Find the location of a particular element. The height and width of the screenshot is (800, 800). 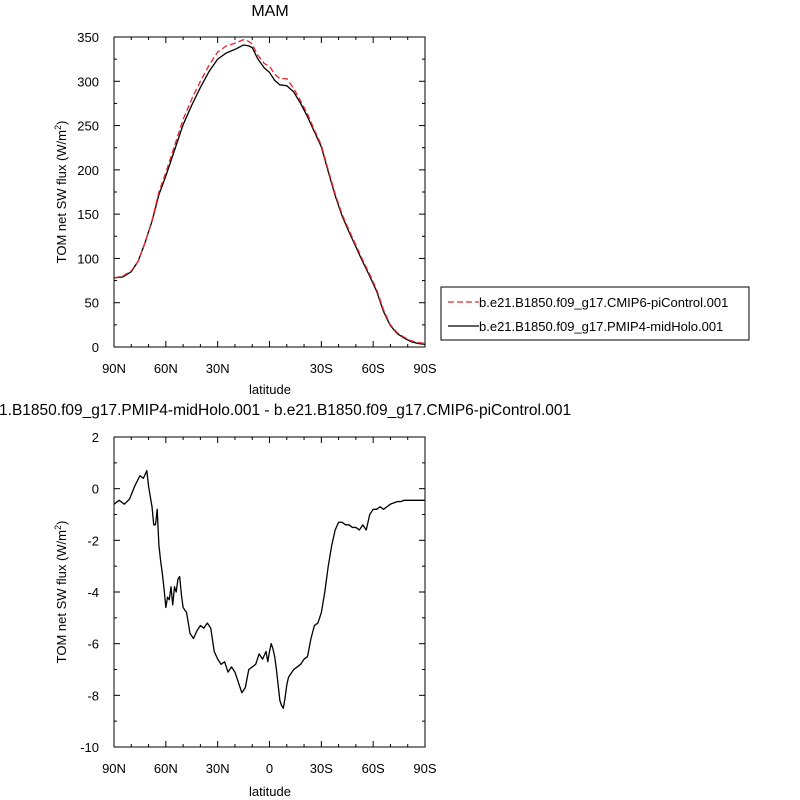

bottom-chart-y-tick-label: 2 is located at coordinates (95, 437).